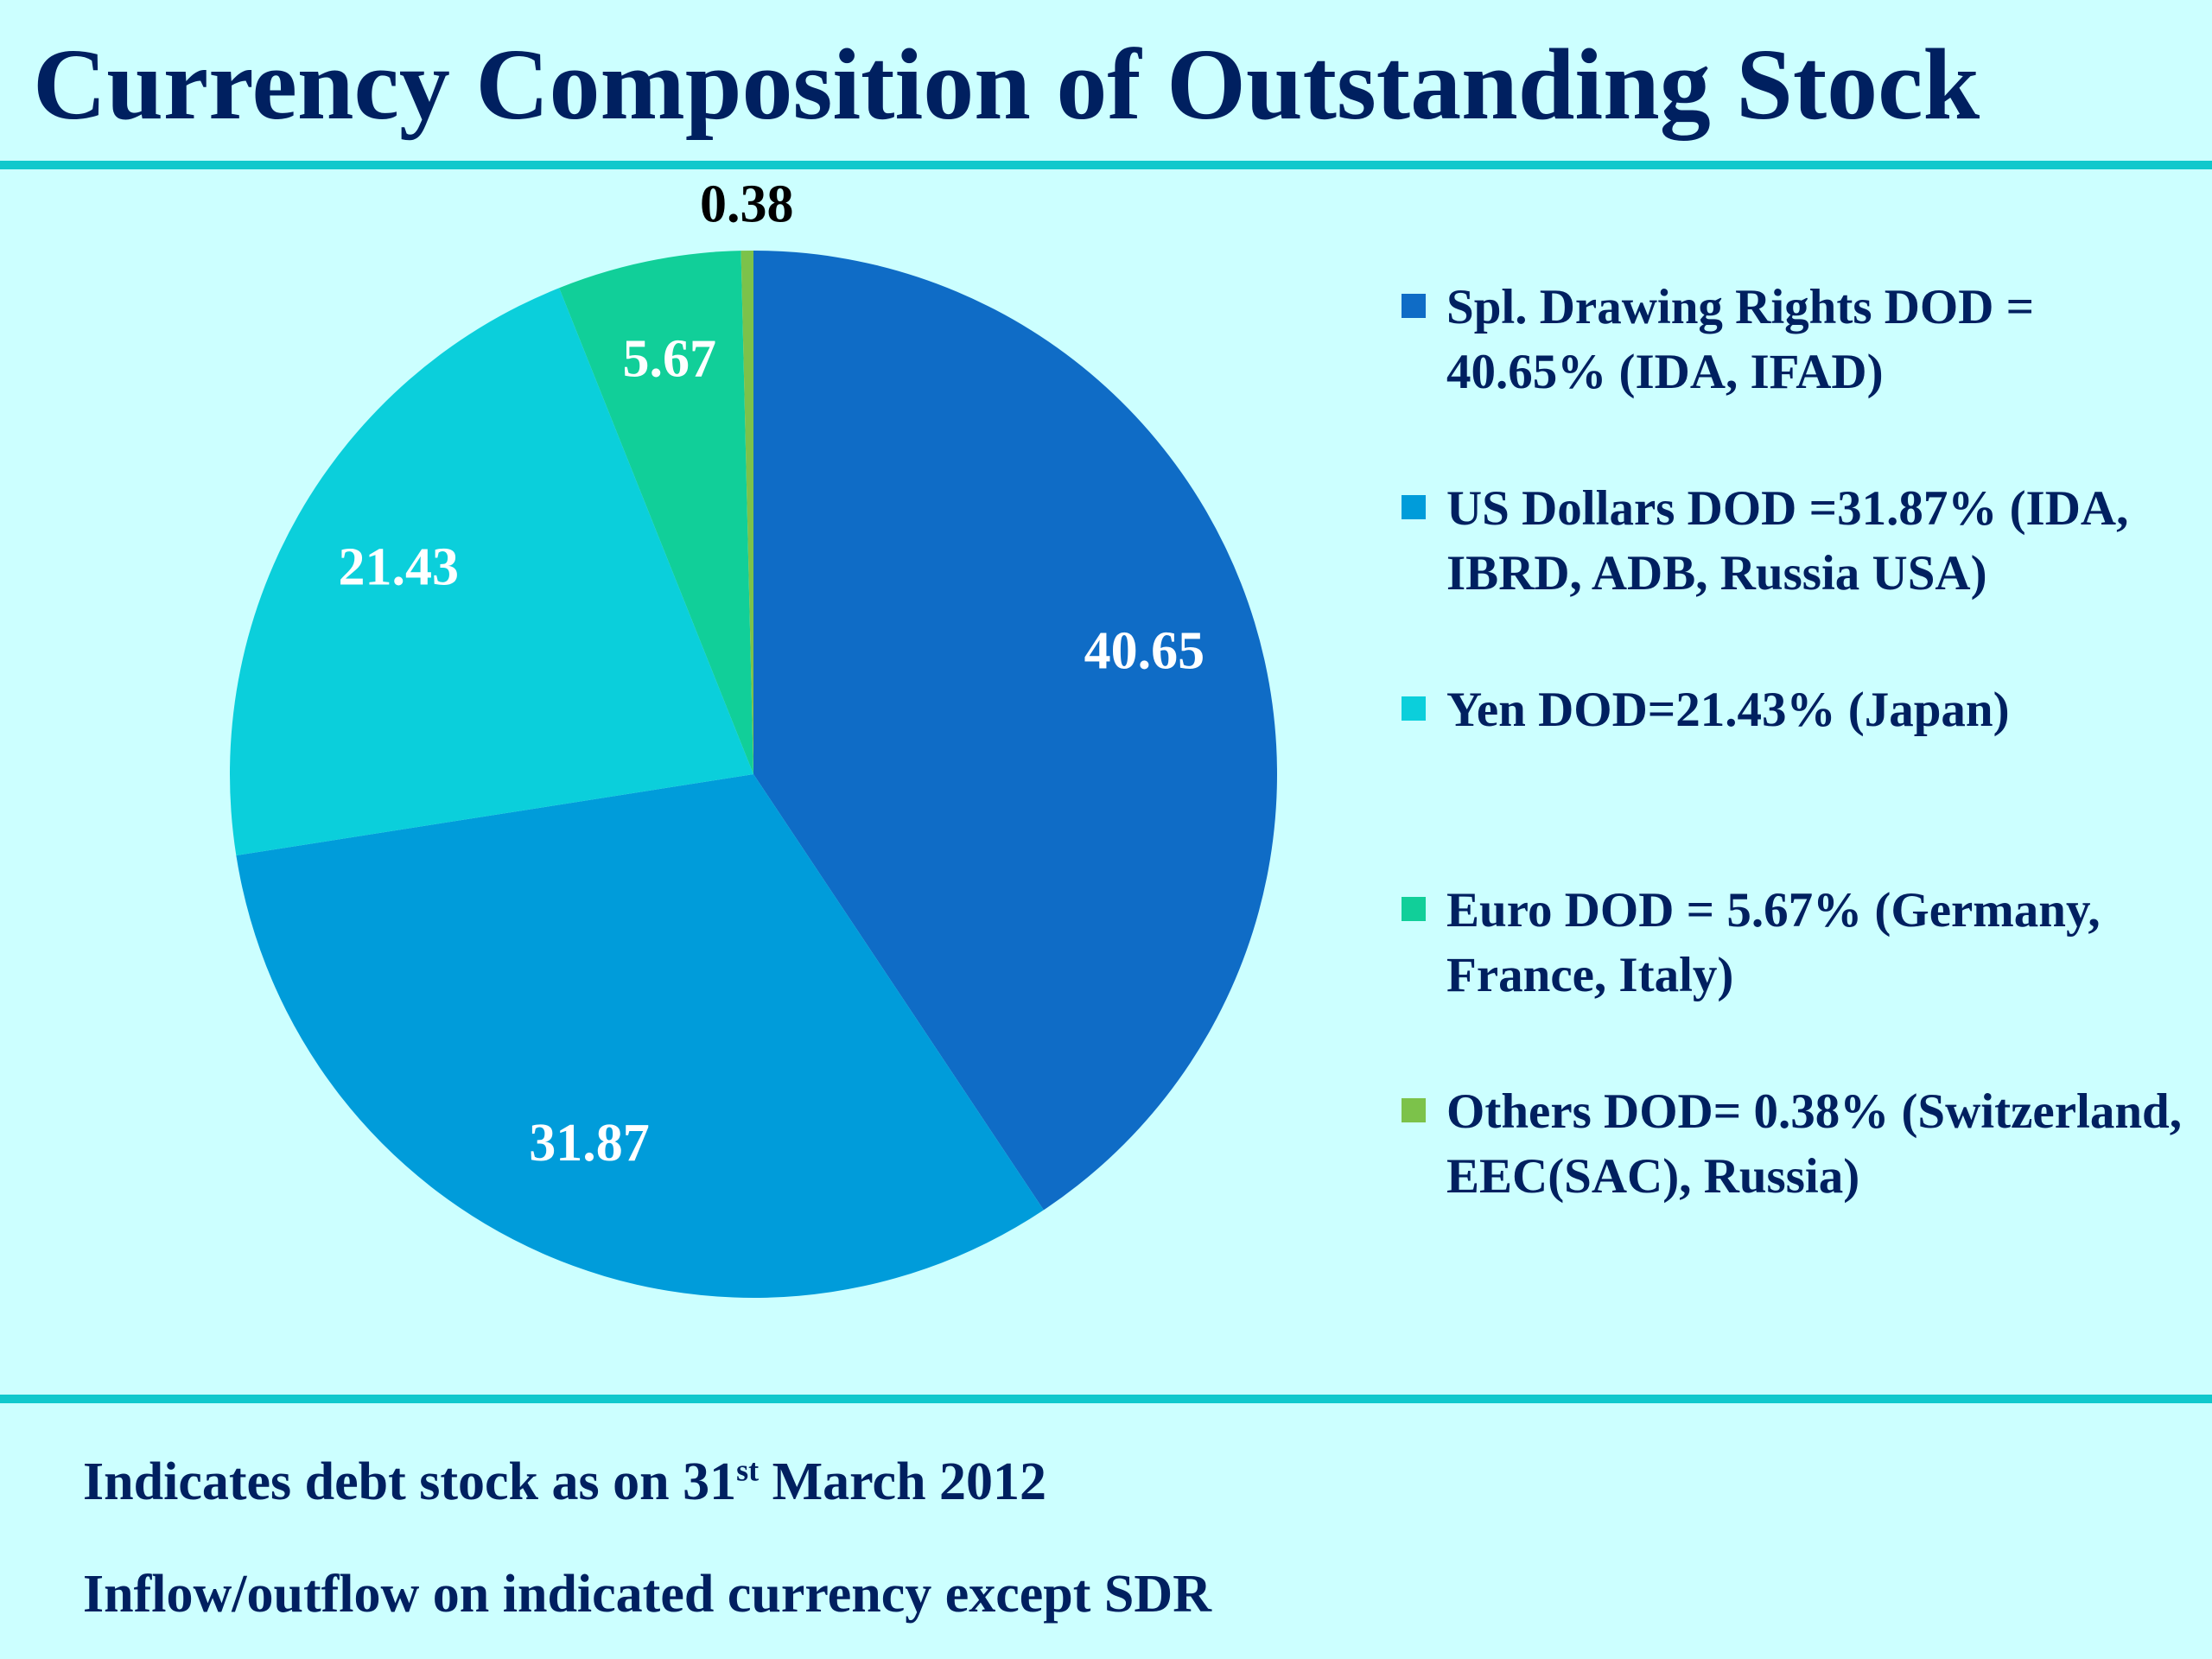 Image resolution: width=2212 pixels, height=1659 pixels. Describe the element at coordinates (903, 1481) in the screenshot. I see `note-1-suffix: March 2012` at that location.